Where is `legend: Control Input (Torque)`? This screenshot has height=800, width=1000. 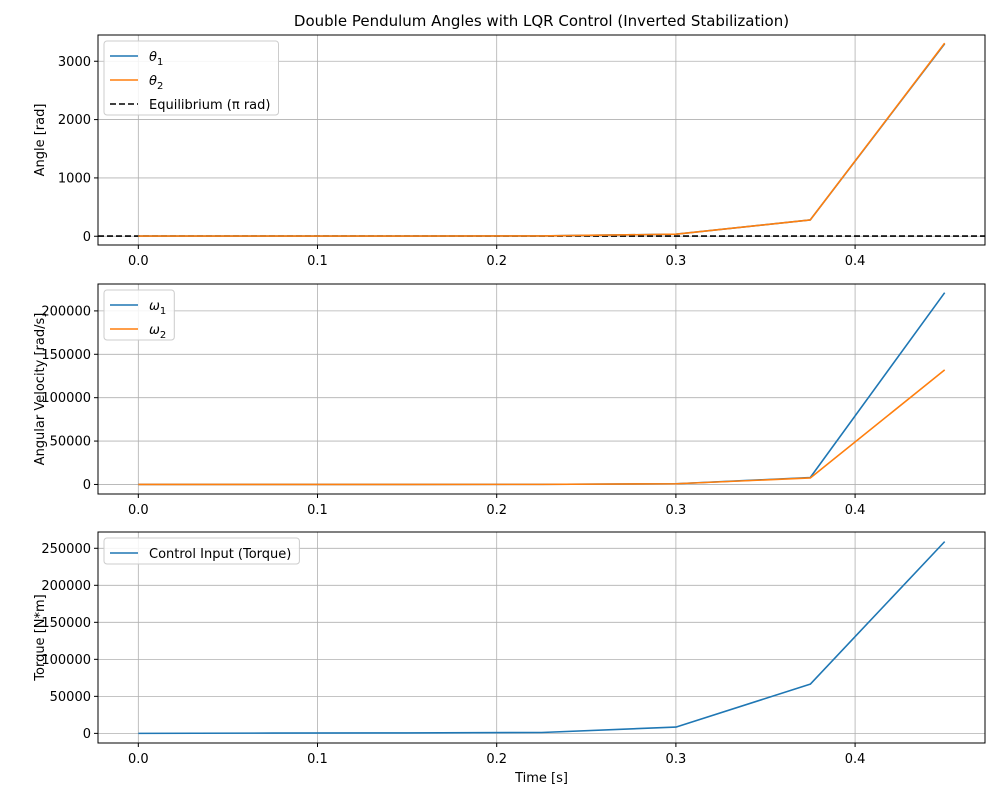
legend: Control Input (Torque) is located at coordinates (201, 551).